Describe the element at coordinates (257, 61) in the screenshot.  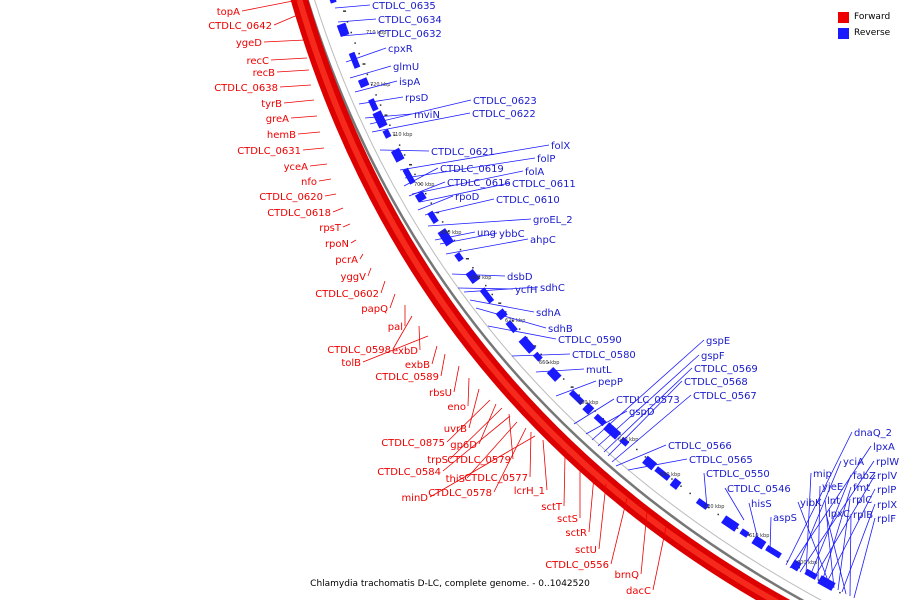
I see `forward-gene-label: recC` at that location.